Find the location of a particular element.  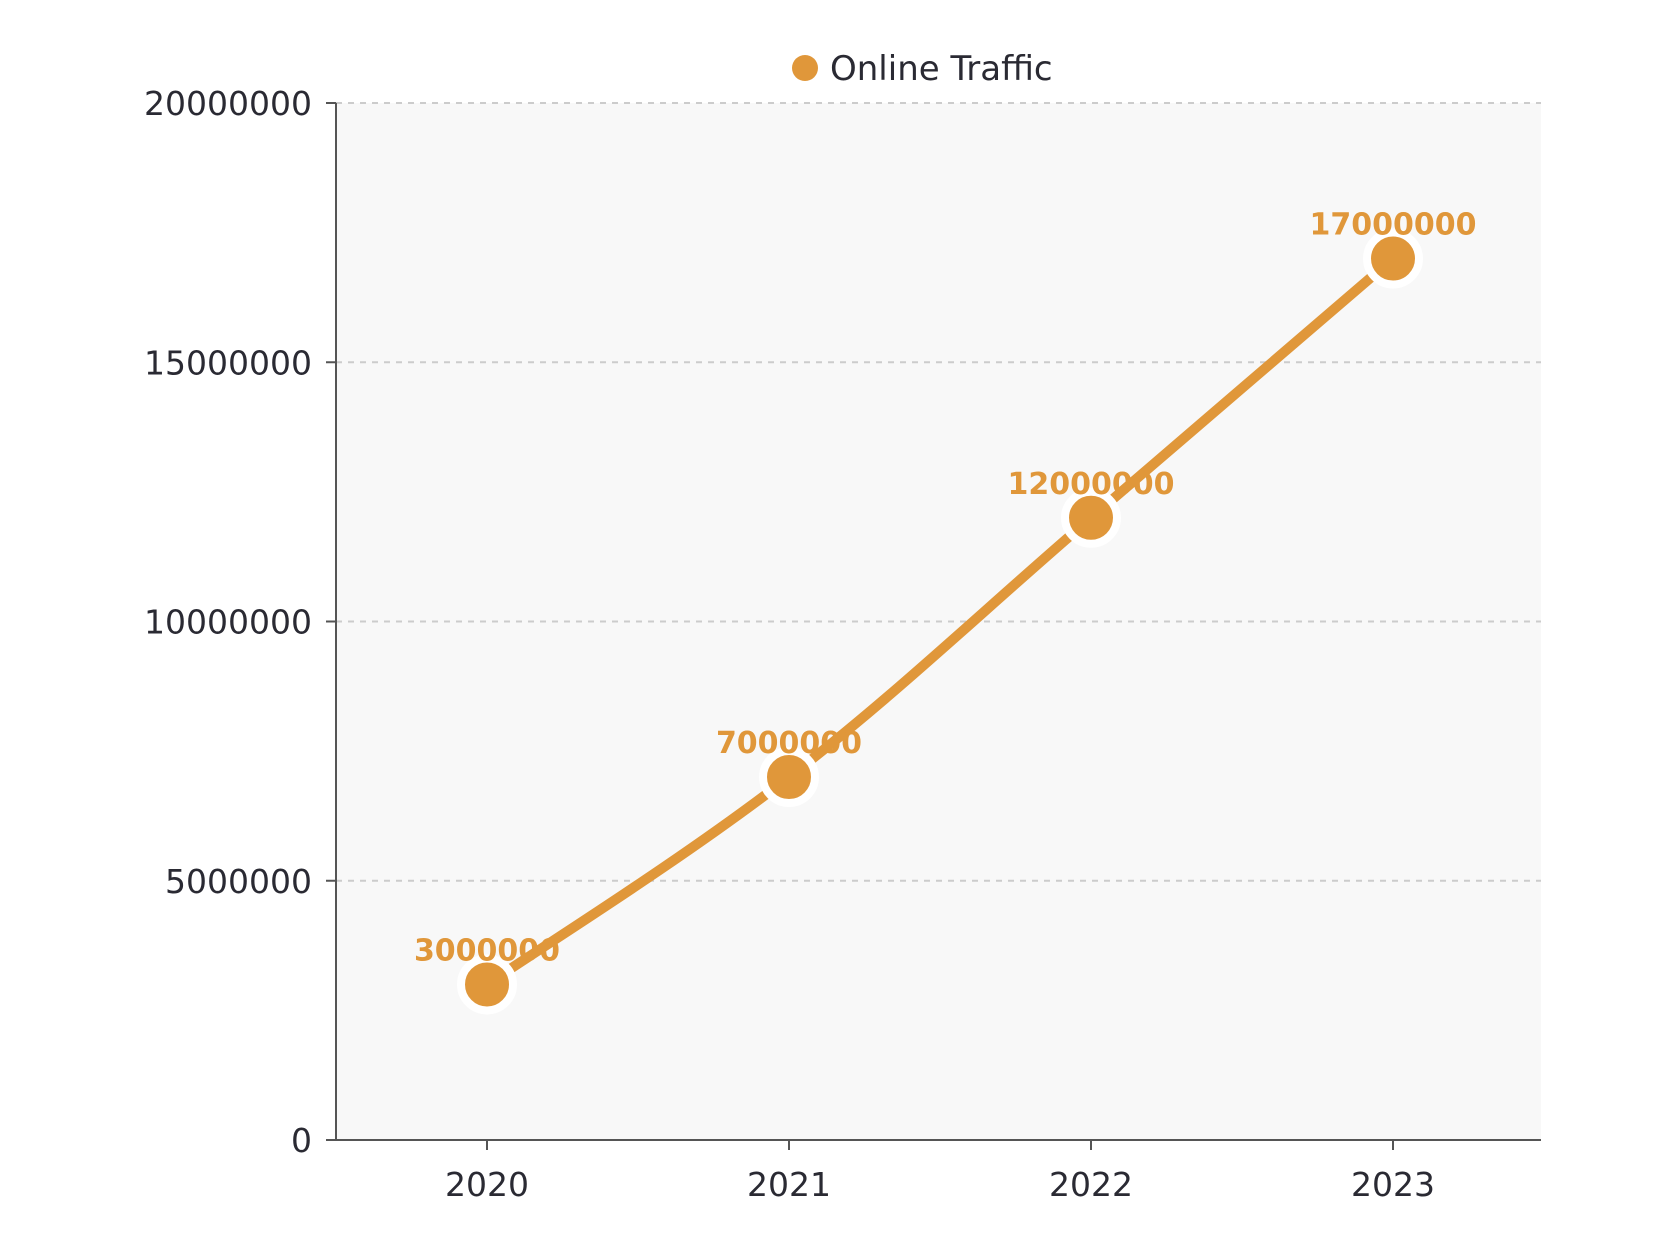

legend: Online Traffic is located at coordinates (922, 69).